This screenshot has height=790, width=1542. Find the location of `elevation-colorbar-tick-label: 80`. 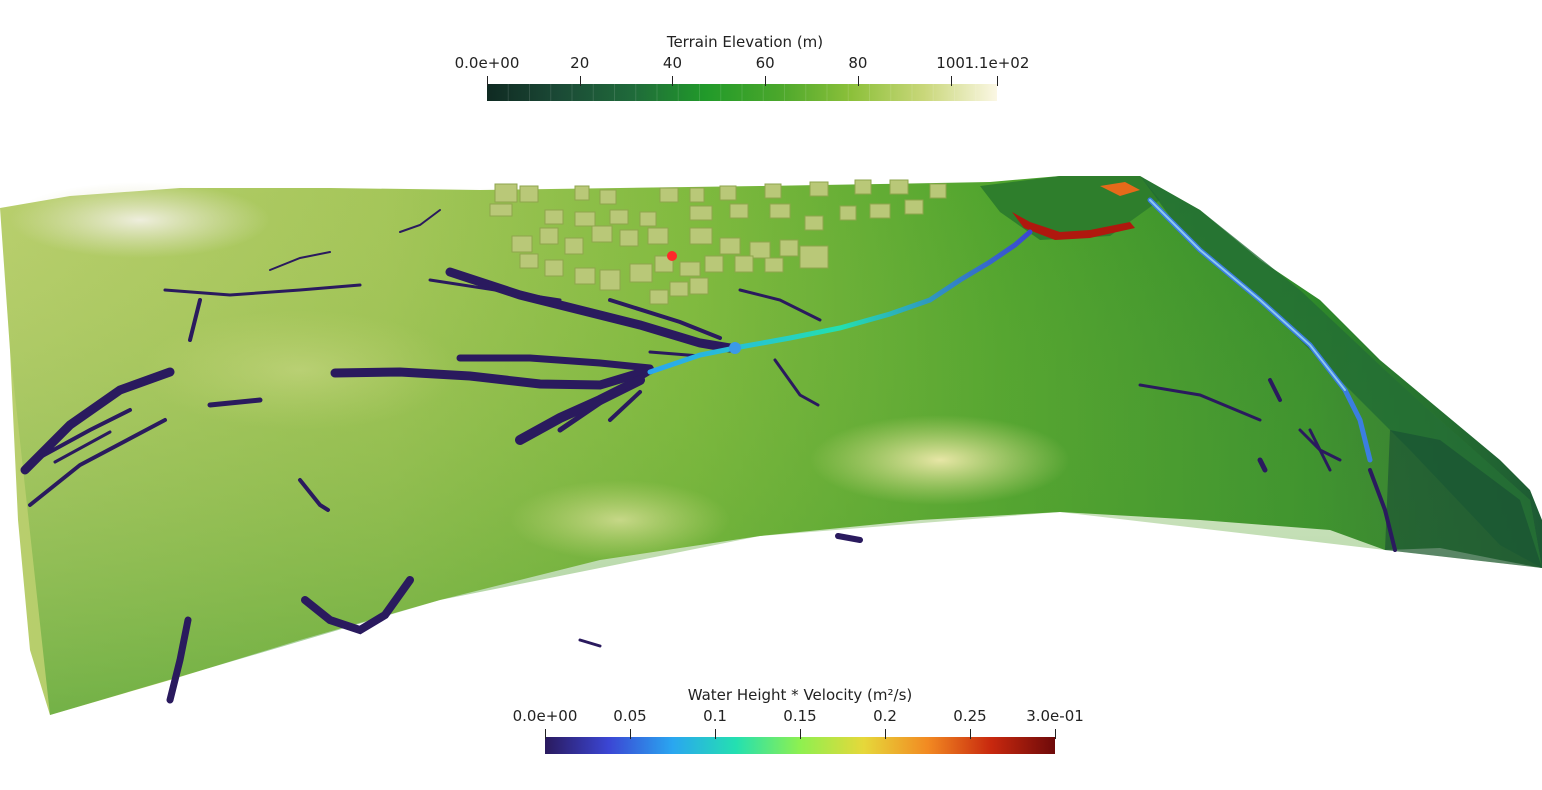

elevation-colorbar-tick-label: 80 is located at coordinates (858, 63).